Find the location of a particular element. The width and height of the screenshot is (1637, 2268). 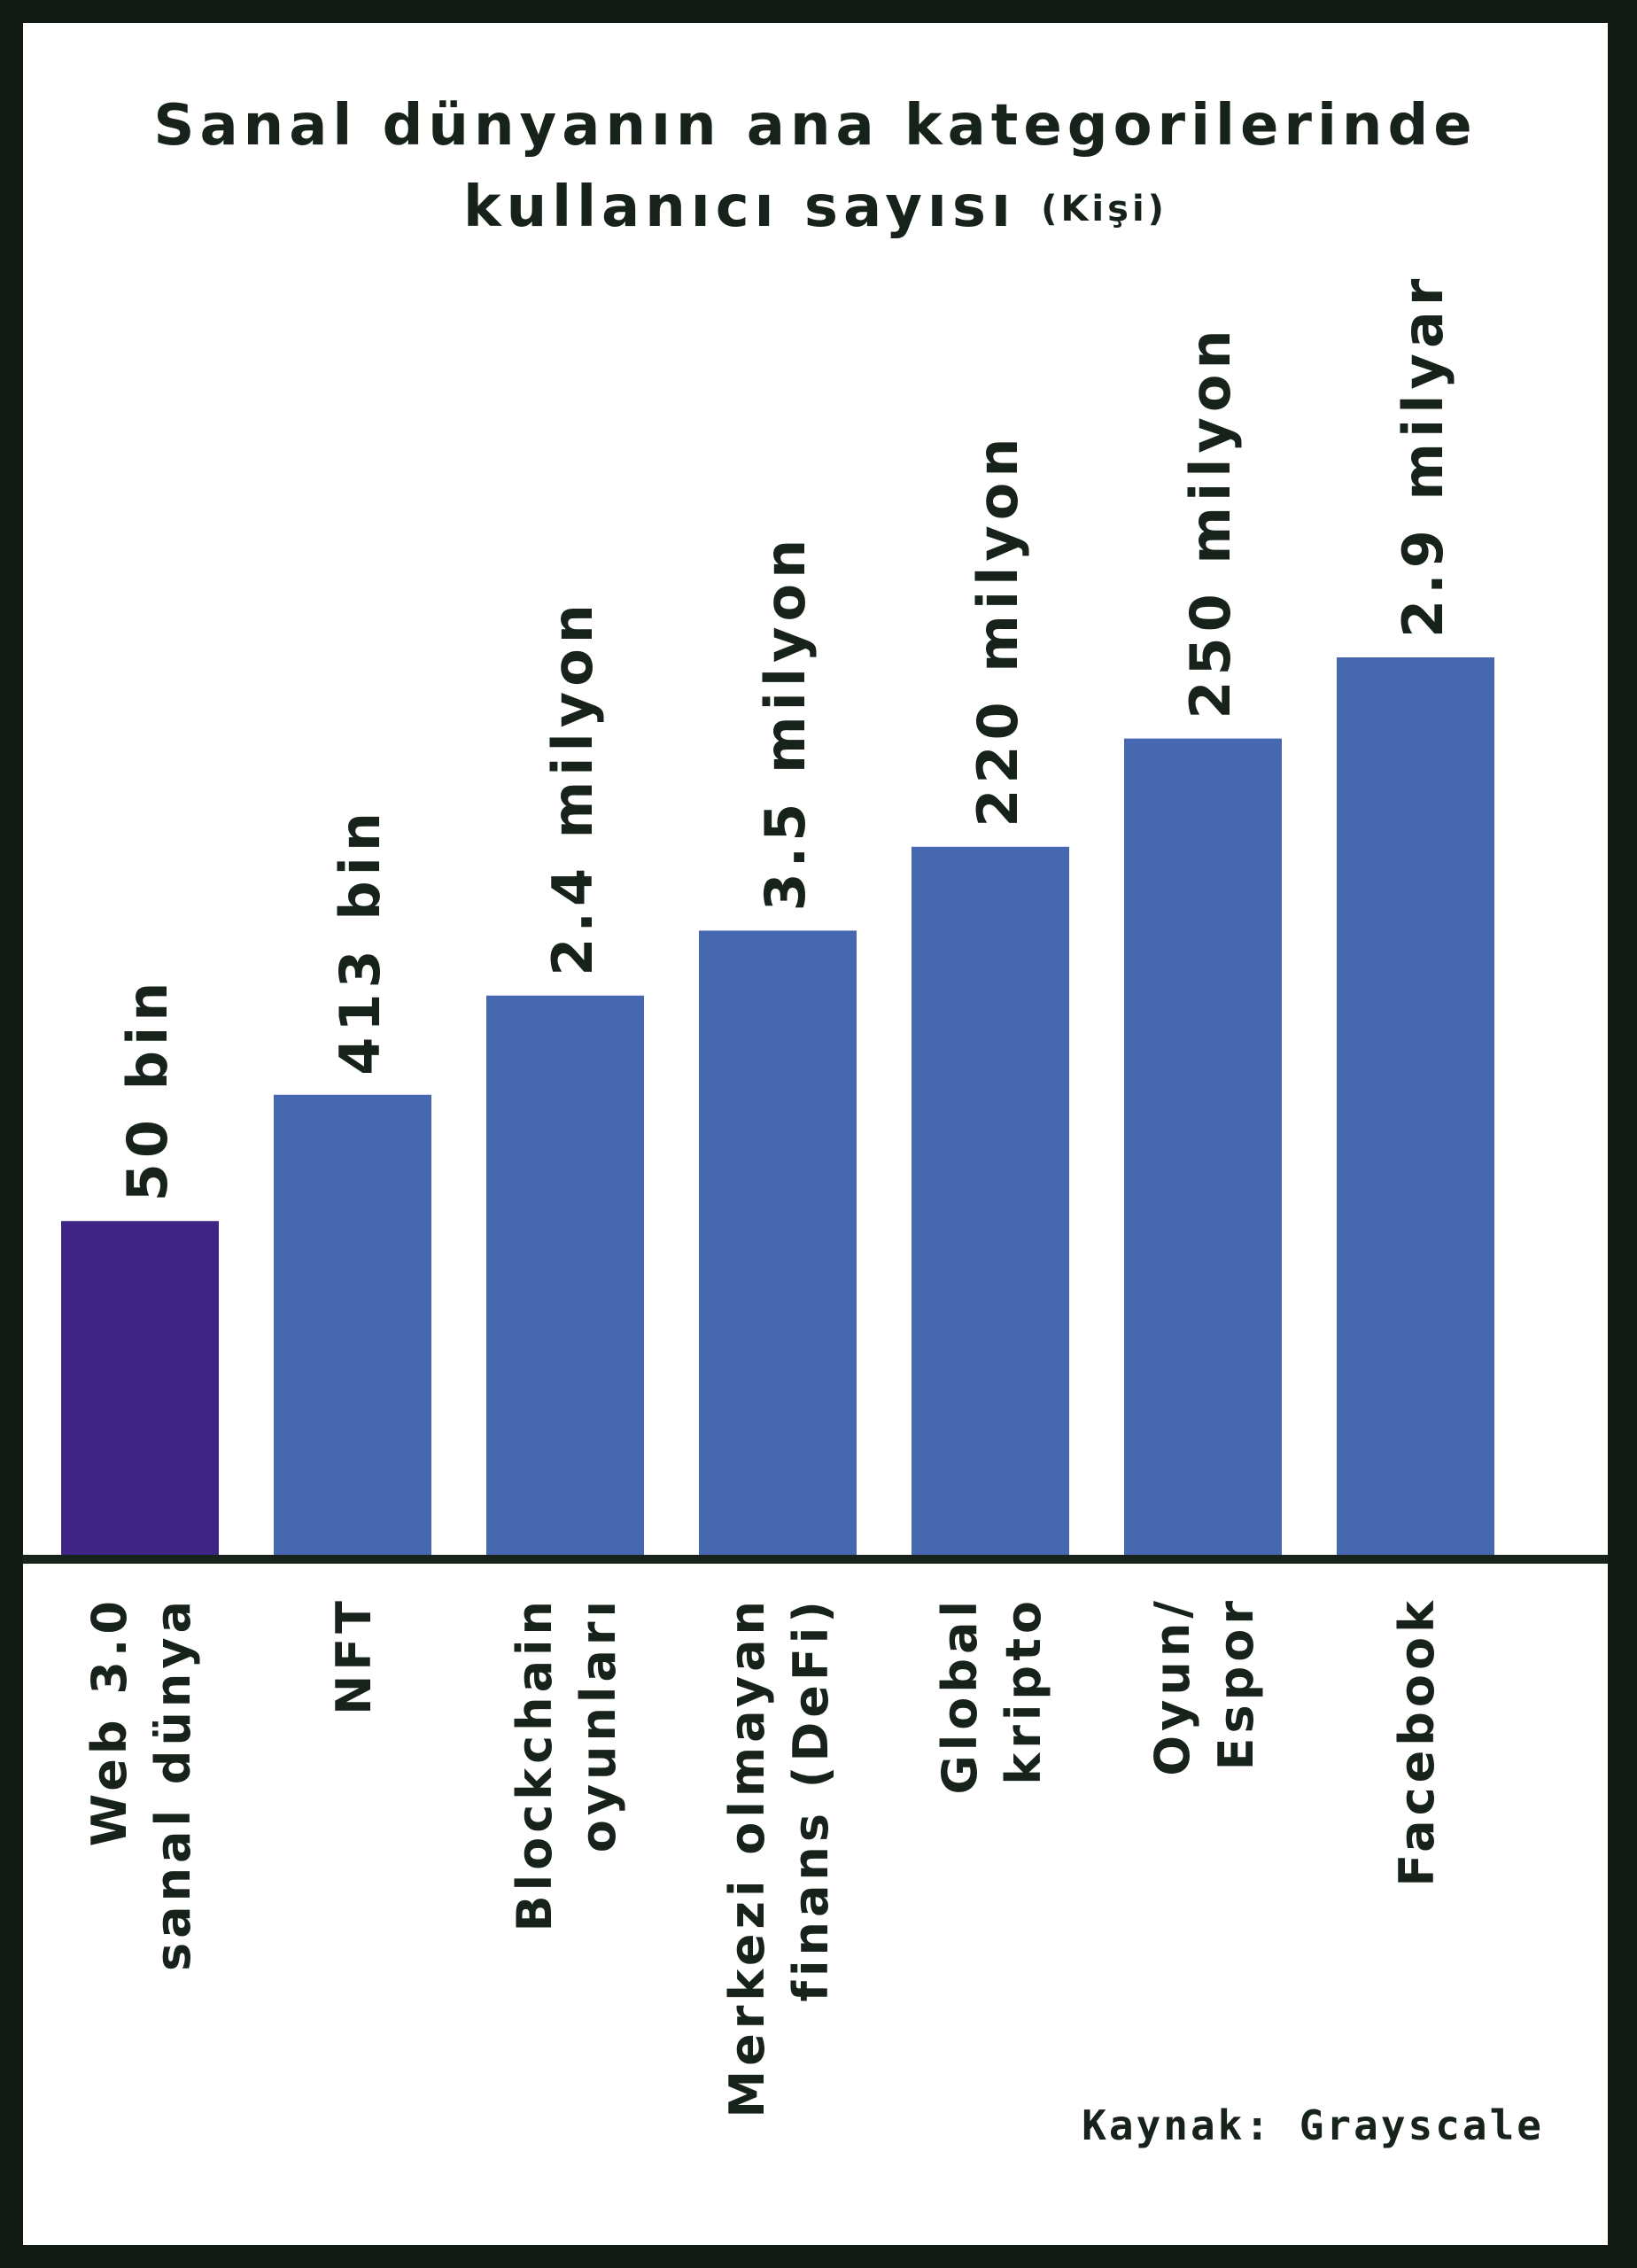

chart-title-unit: (Kişi) is located at coordinates (1104, 209).